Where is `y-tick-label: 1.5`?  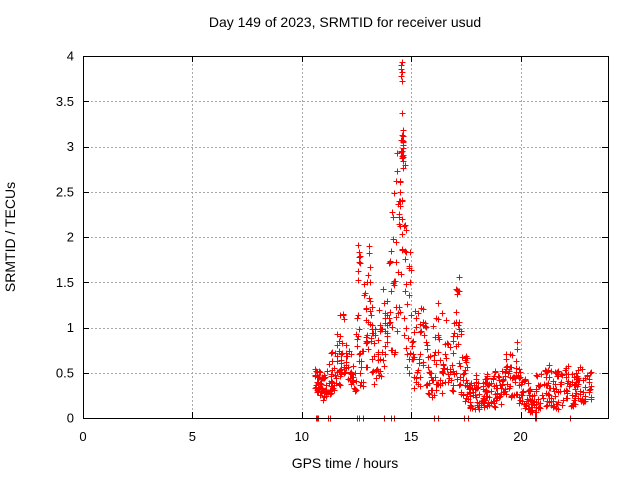
y-tick-label: 1.5 is located at coordinates (65, 282).